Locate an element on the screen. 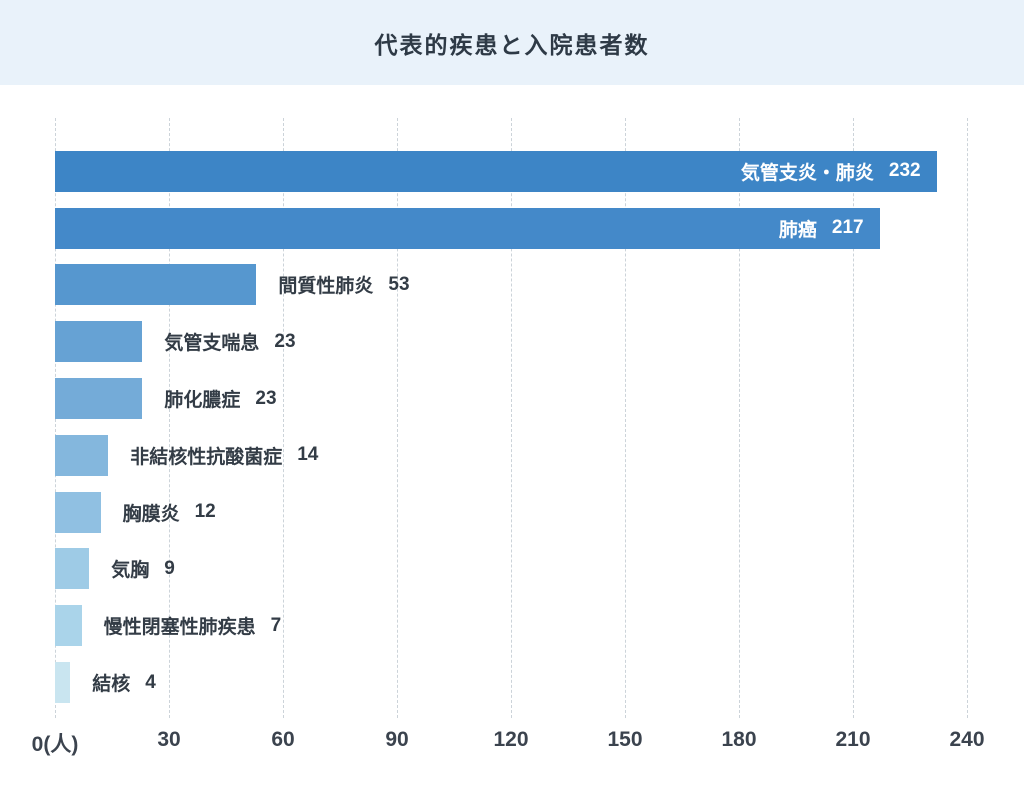 This screenshot has height=786, width=1024. bar-row: 気管支炎・肺炎 232 is located at coordinates (511, 171).